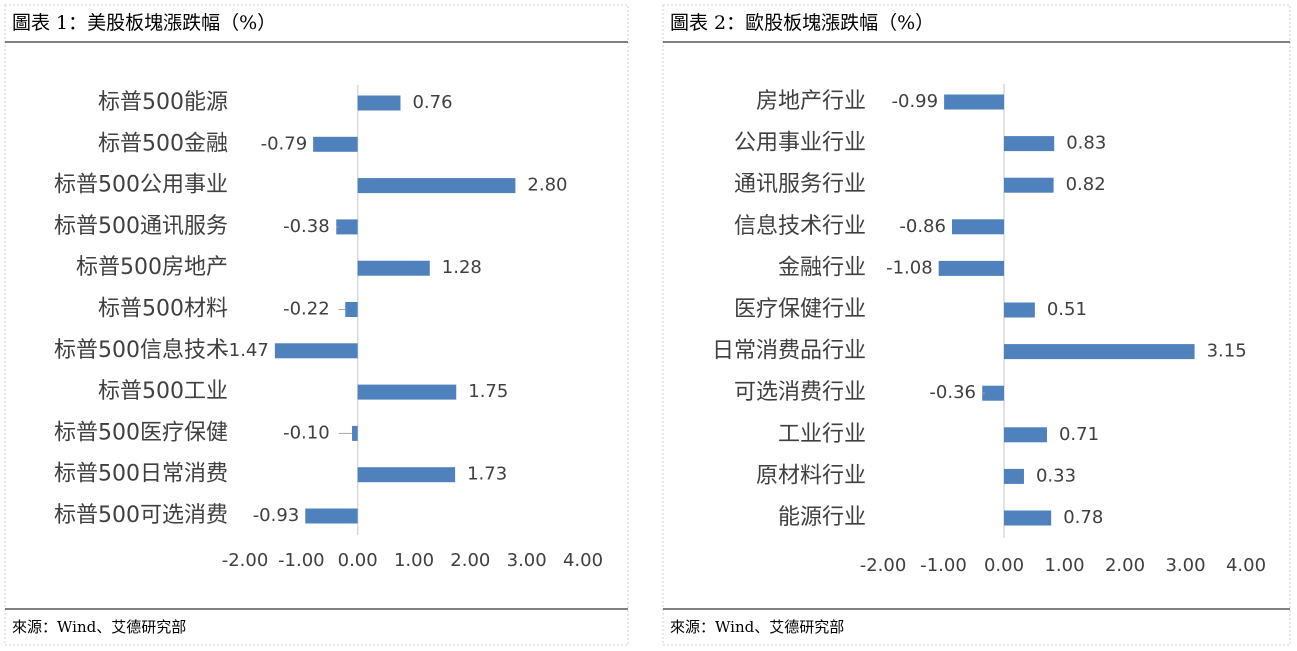 The width and height of the screenshot is (1297, 651). I want to click on category-label: 医疗保健行业, so click(800, 309).